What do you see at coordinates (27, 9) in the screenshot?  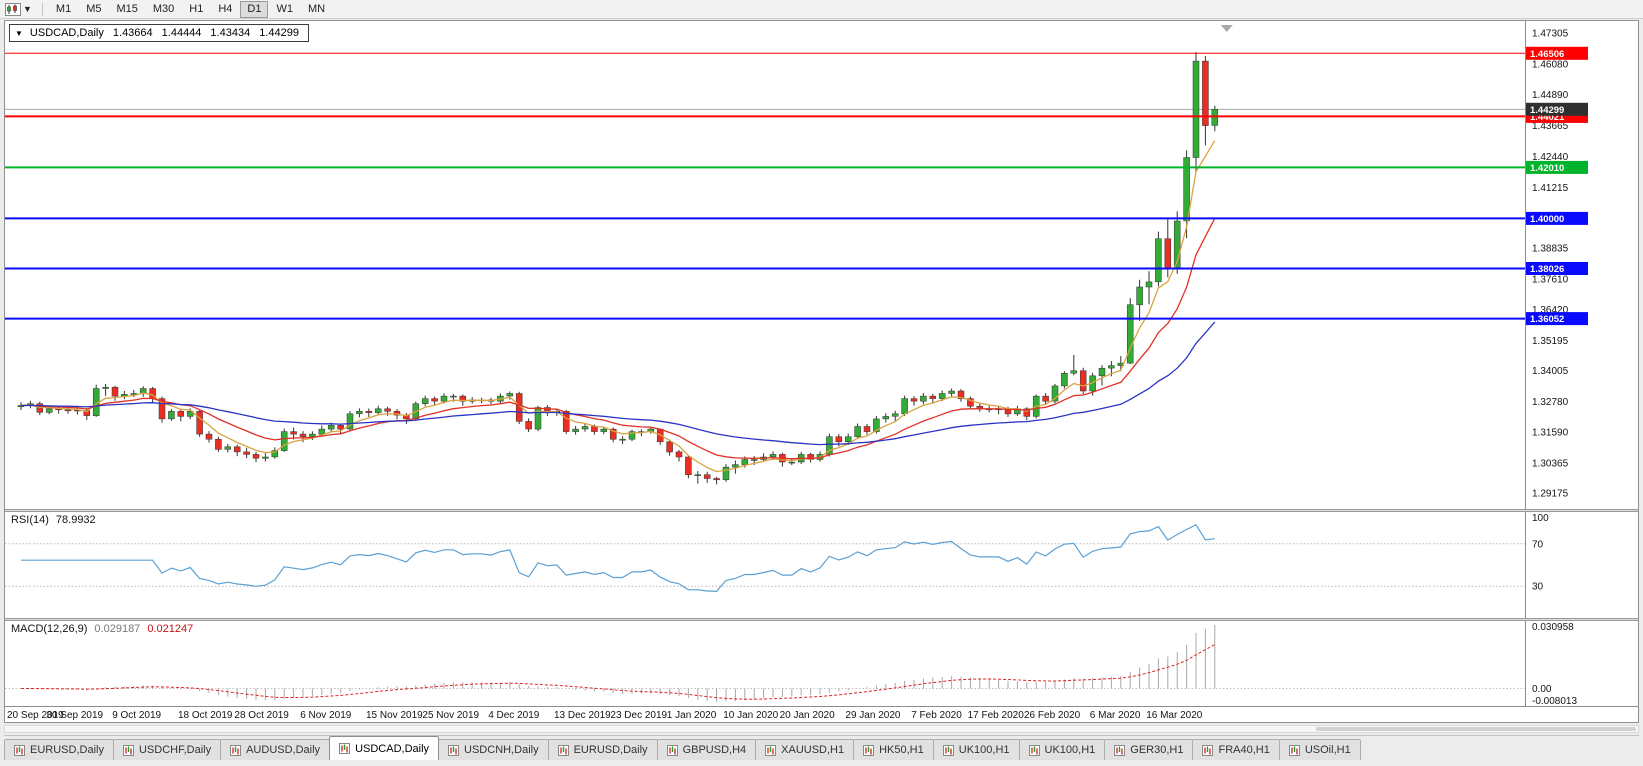 I see `chart-dropdown-arrow: ▼` at bounding box center [27, 9].